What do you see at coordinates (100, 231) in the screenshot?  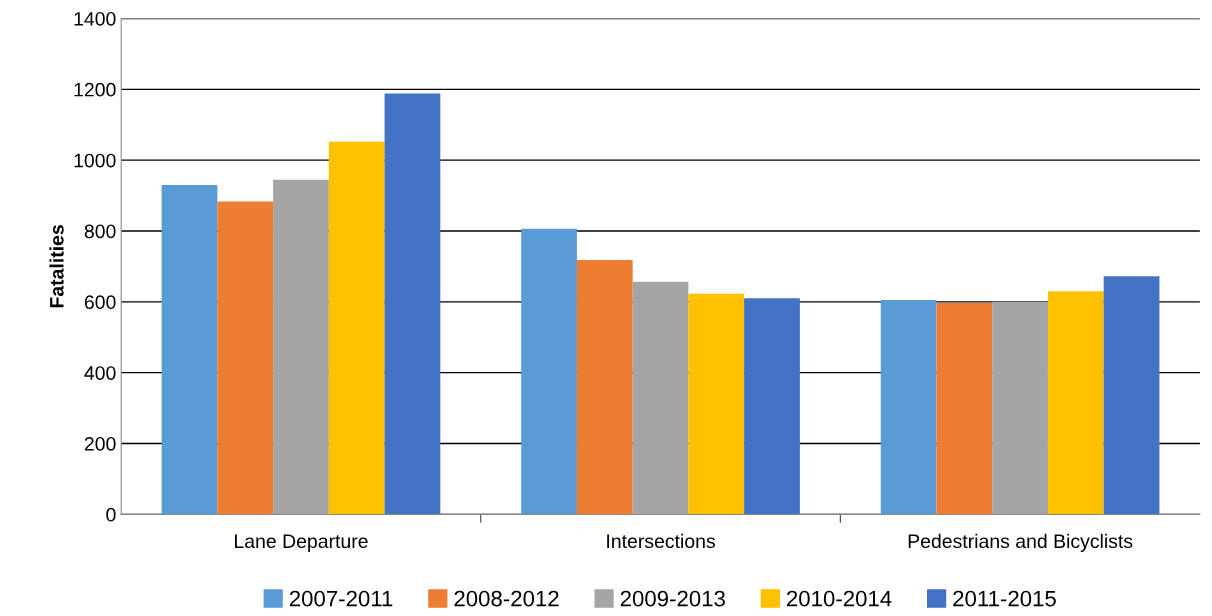 I see `y-tick-label: 800` at bounding box center [100, 231].